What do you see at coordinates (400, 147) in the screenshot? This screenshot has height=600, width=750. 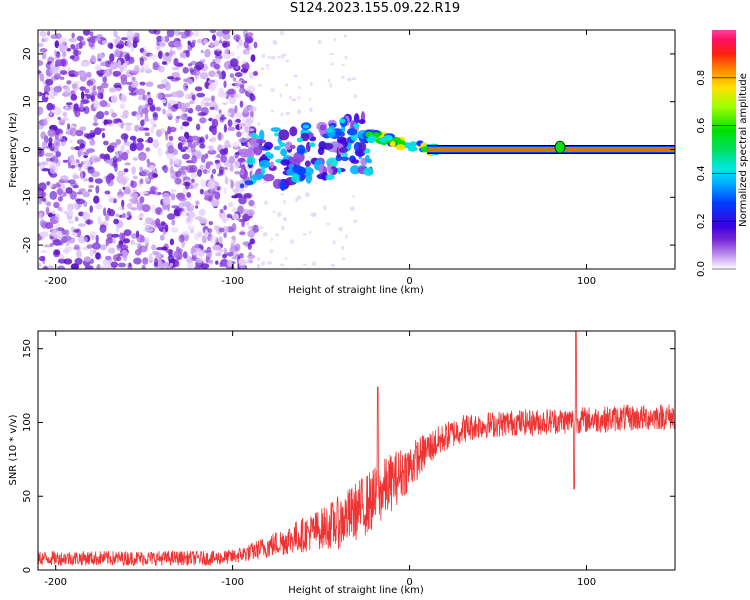 I see `onset-blob` at bounding box center [400, 147].